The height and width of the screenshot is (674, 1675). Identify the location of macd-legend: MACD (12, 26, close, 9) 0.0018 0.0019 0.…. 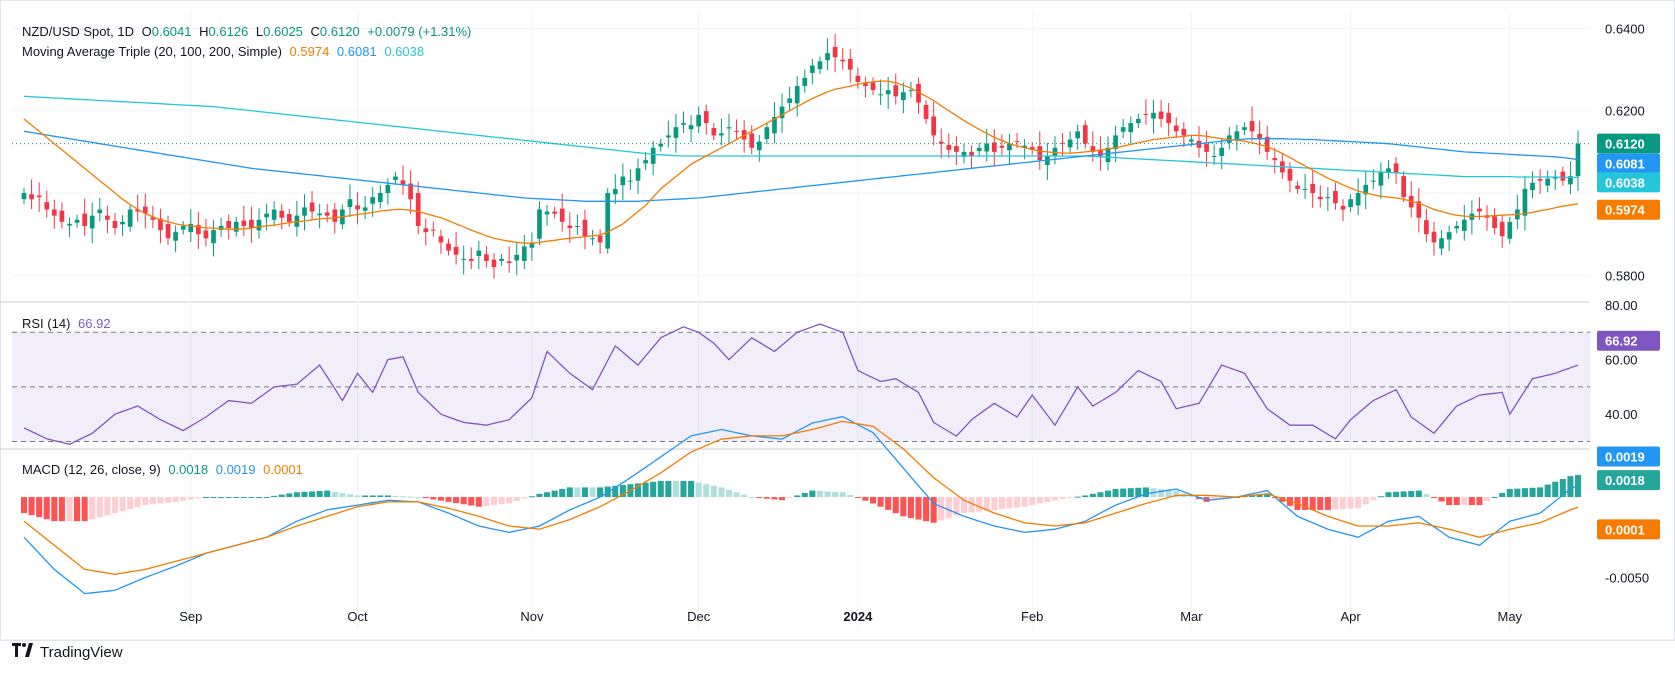
(164, 469).